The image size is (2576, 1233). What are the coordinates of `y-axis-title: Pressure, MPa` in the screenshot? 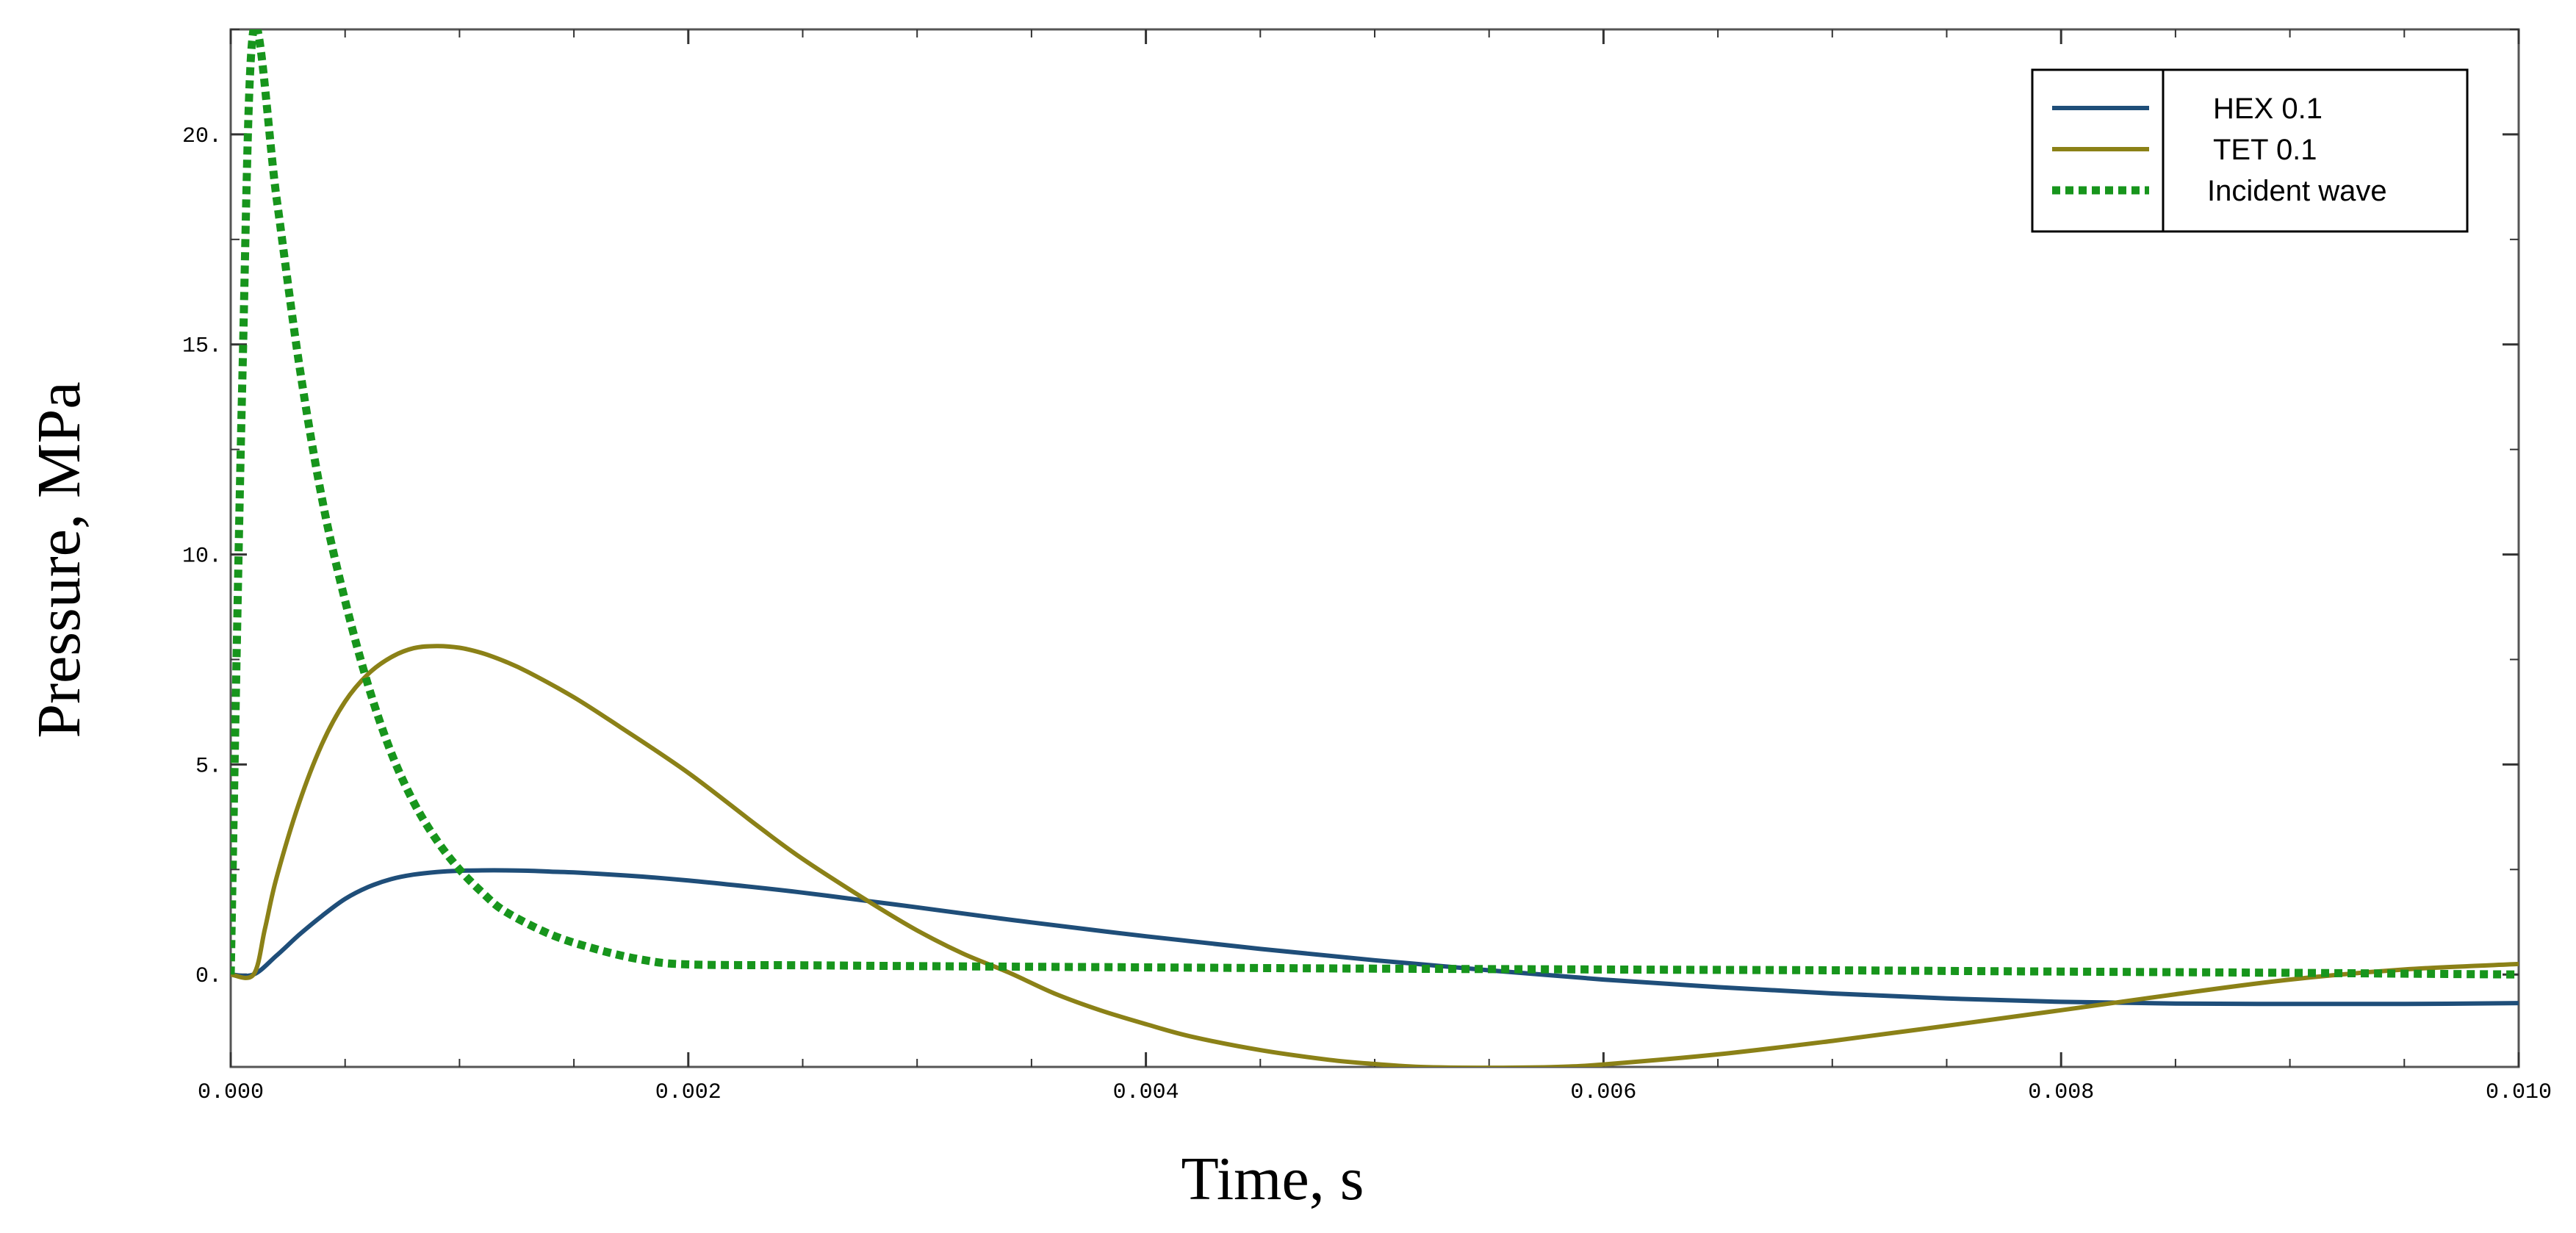 It's located at (59, 559).